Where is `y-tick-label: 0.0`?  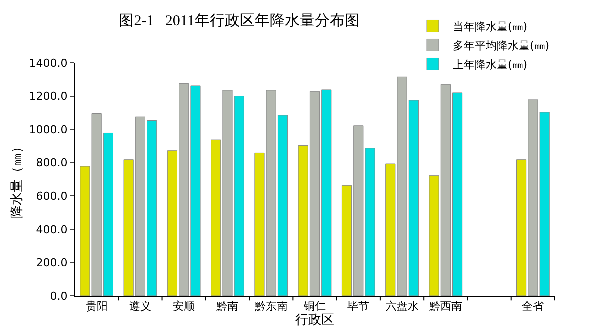
y-tick-label: 0.0 is located at coordinates (59, 296).